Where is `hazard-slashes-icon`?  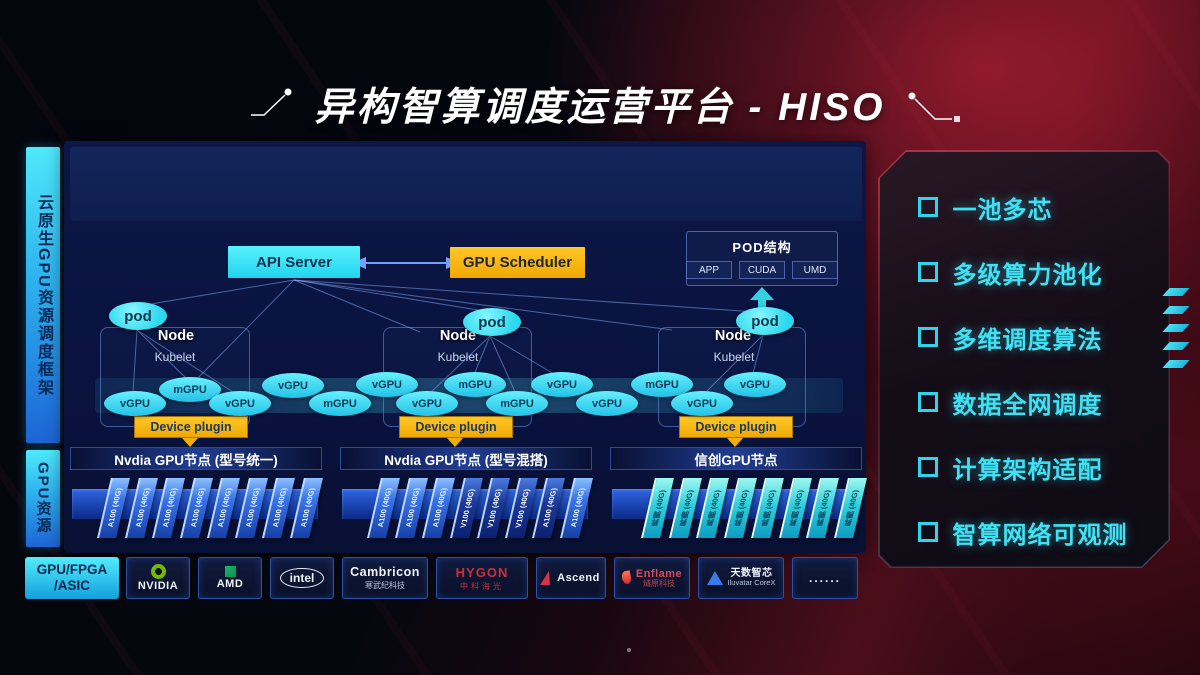 hazard-slashes-icon is located at coordinates (1176, 328).